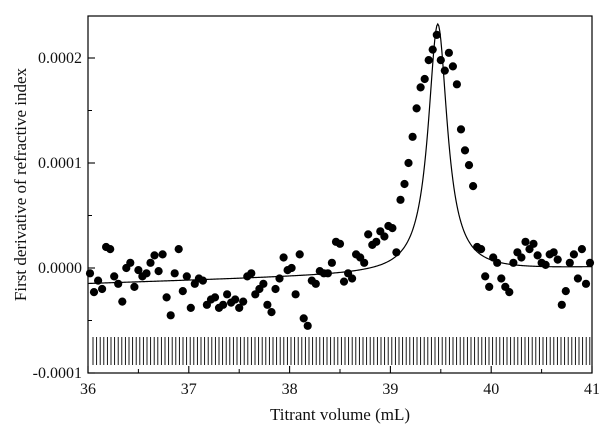  Describe the element at coordinates (592, 389) in the screenshot. I see `x-tick-label: 41` at that location.